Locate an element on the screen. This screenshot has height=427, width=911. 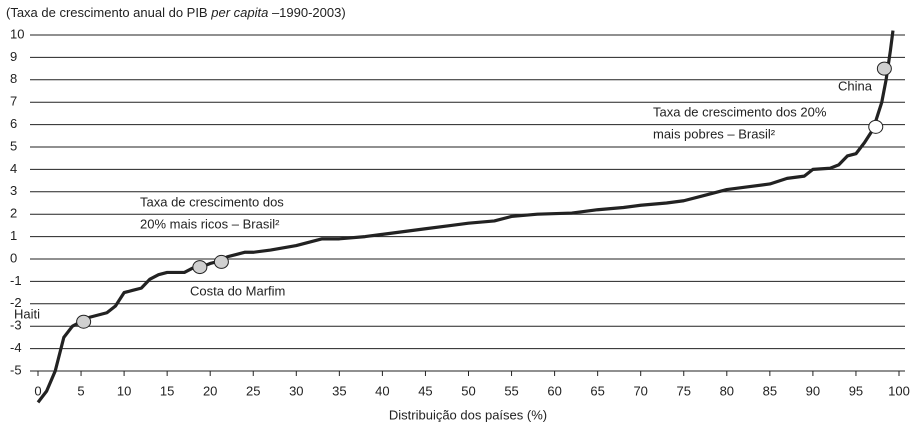
y-tick-label: 4 is located at coordinates (13, 168).